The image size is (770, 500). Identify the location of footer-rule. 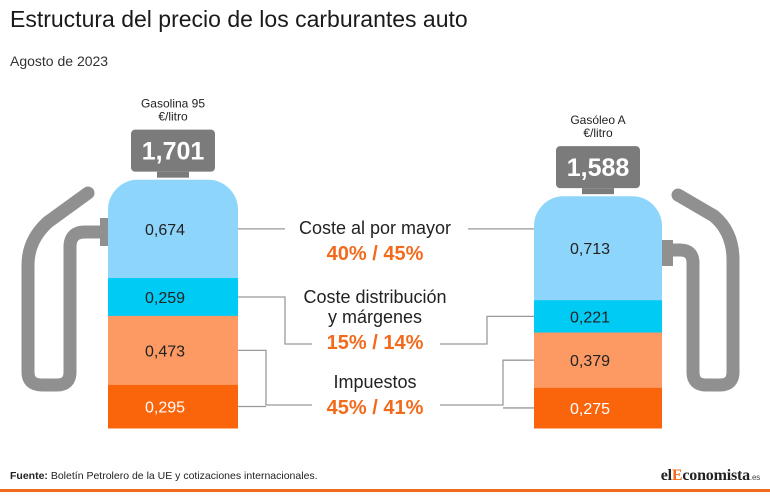
(385, 490).